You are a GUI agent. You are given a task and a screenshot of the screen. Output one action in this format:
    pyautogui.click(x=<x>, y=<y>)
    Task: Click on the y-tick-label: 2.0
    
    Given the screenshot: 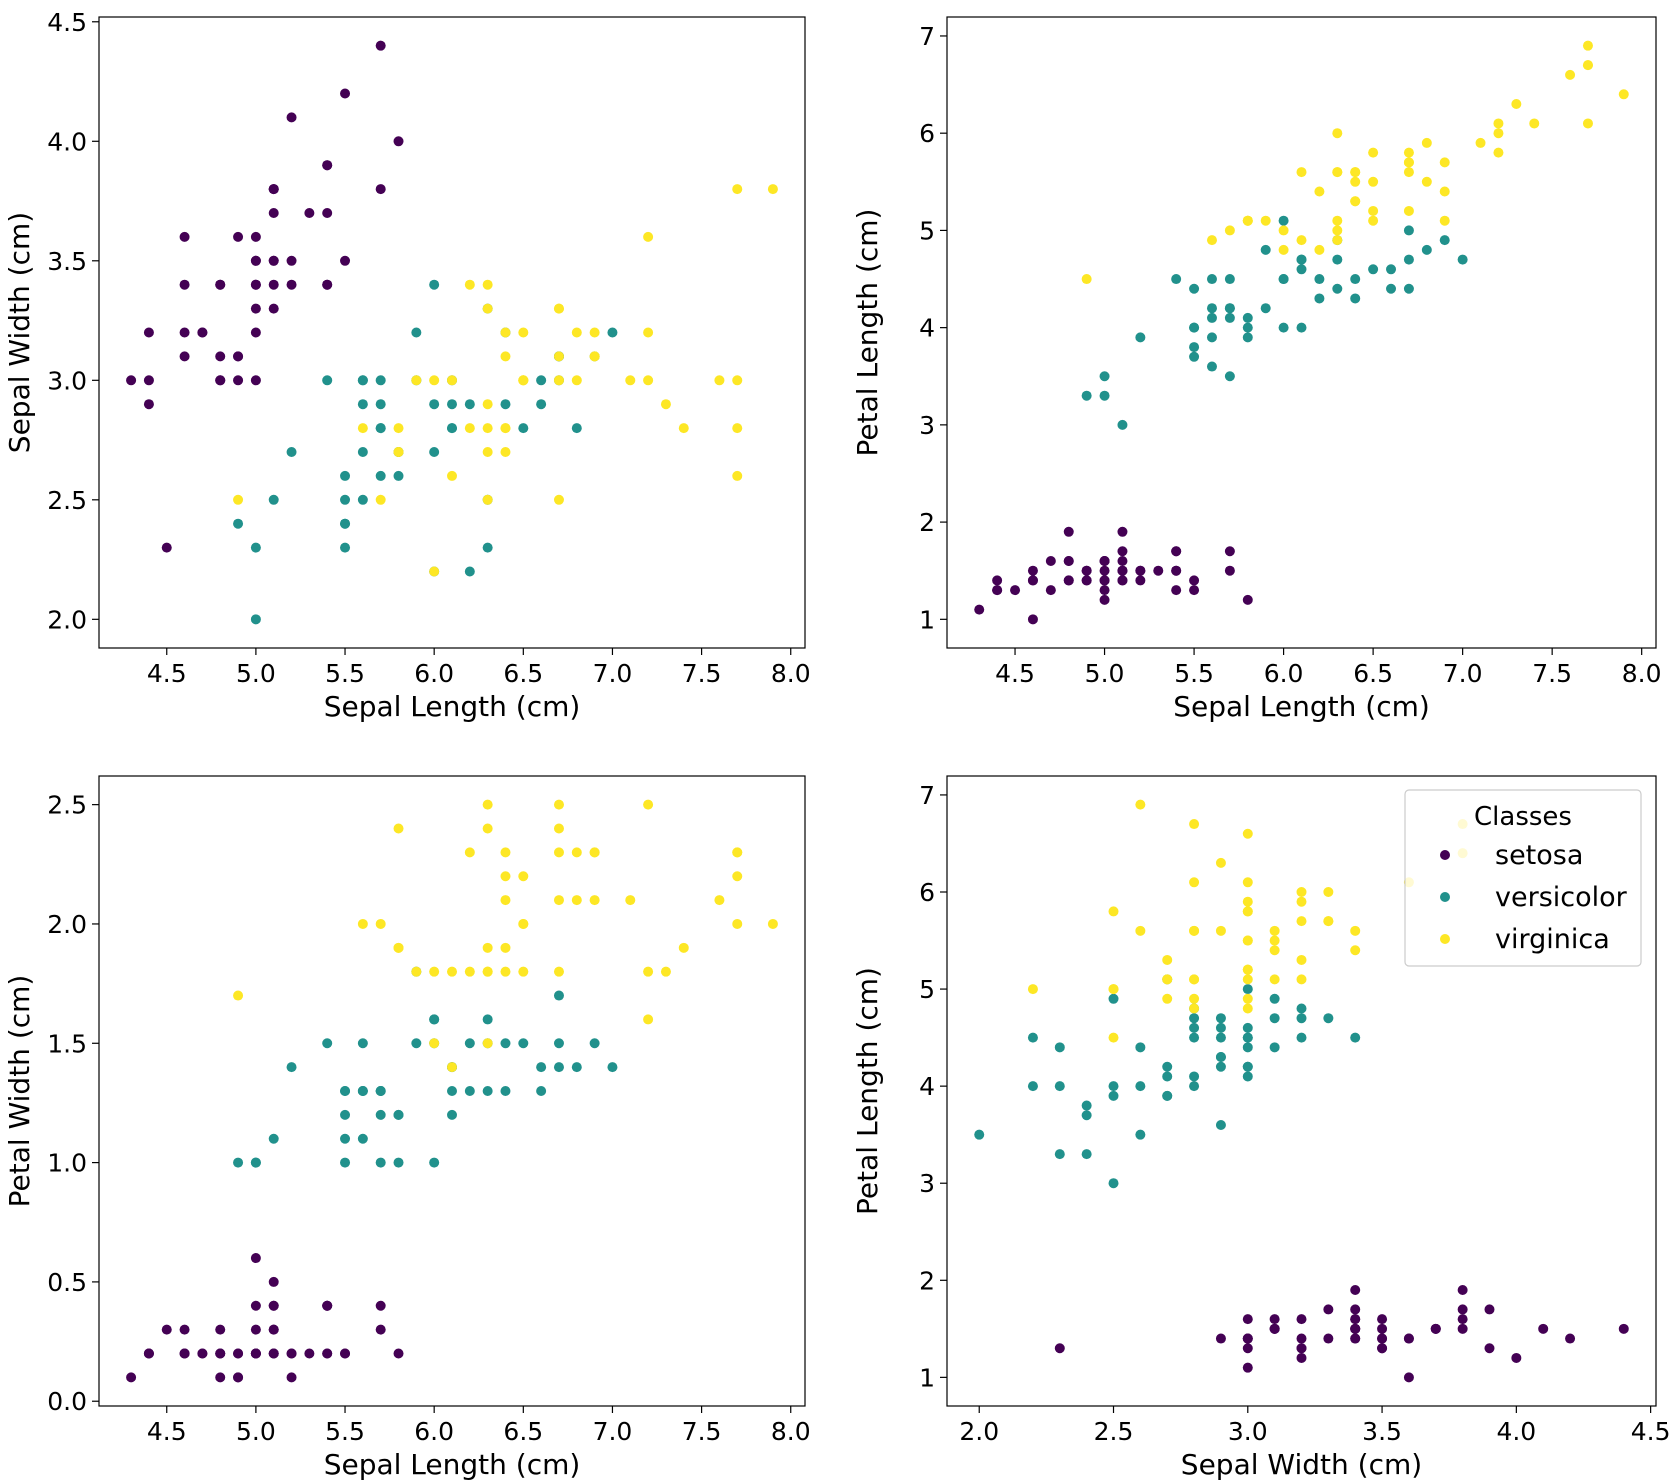 What is the action you would take?
    pyautogui.click(x=67, y=619)
    